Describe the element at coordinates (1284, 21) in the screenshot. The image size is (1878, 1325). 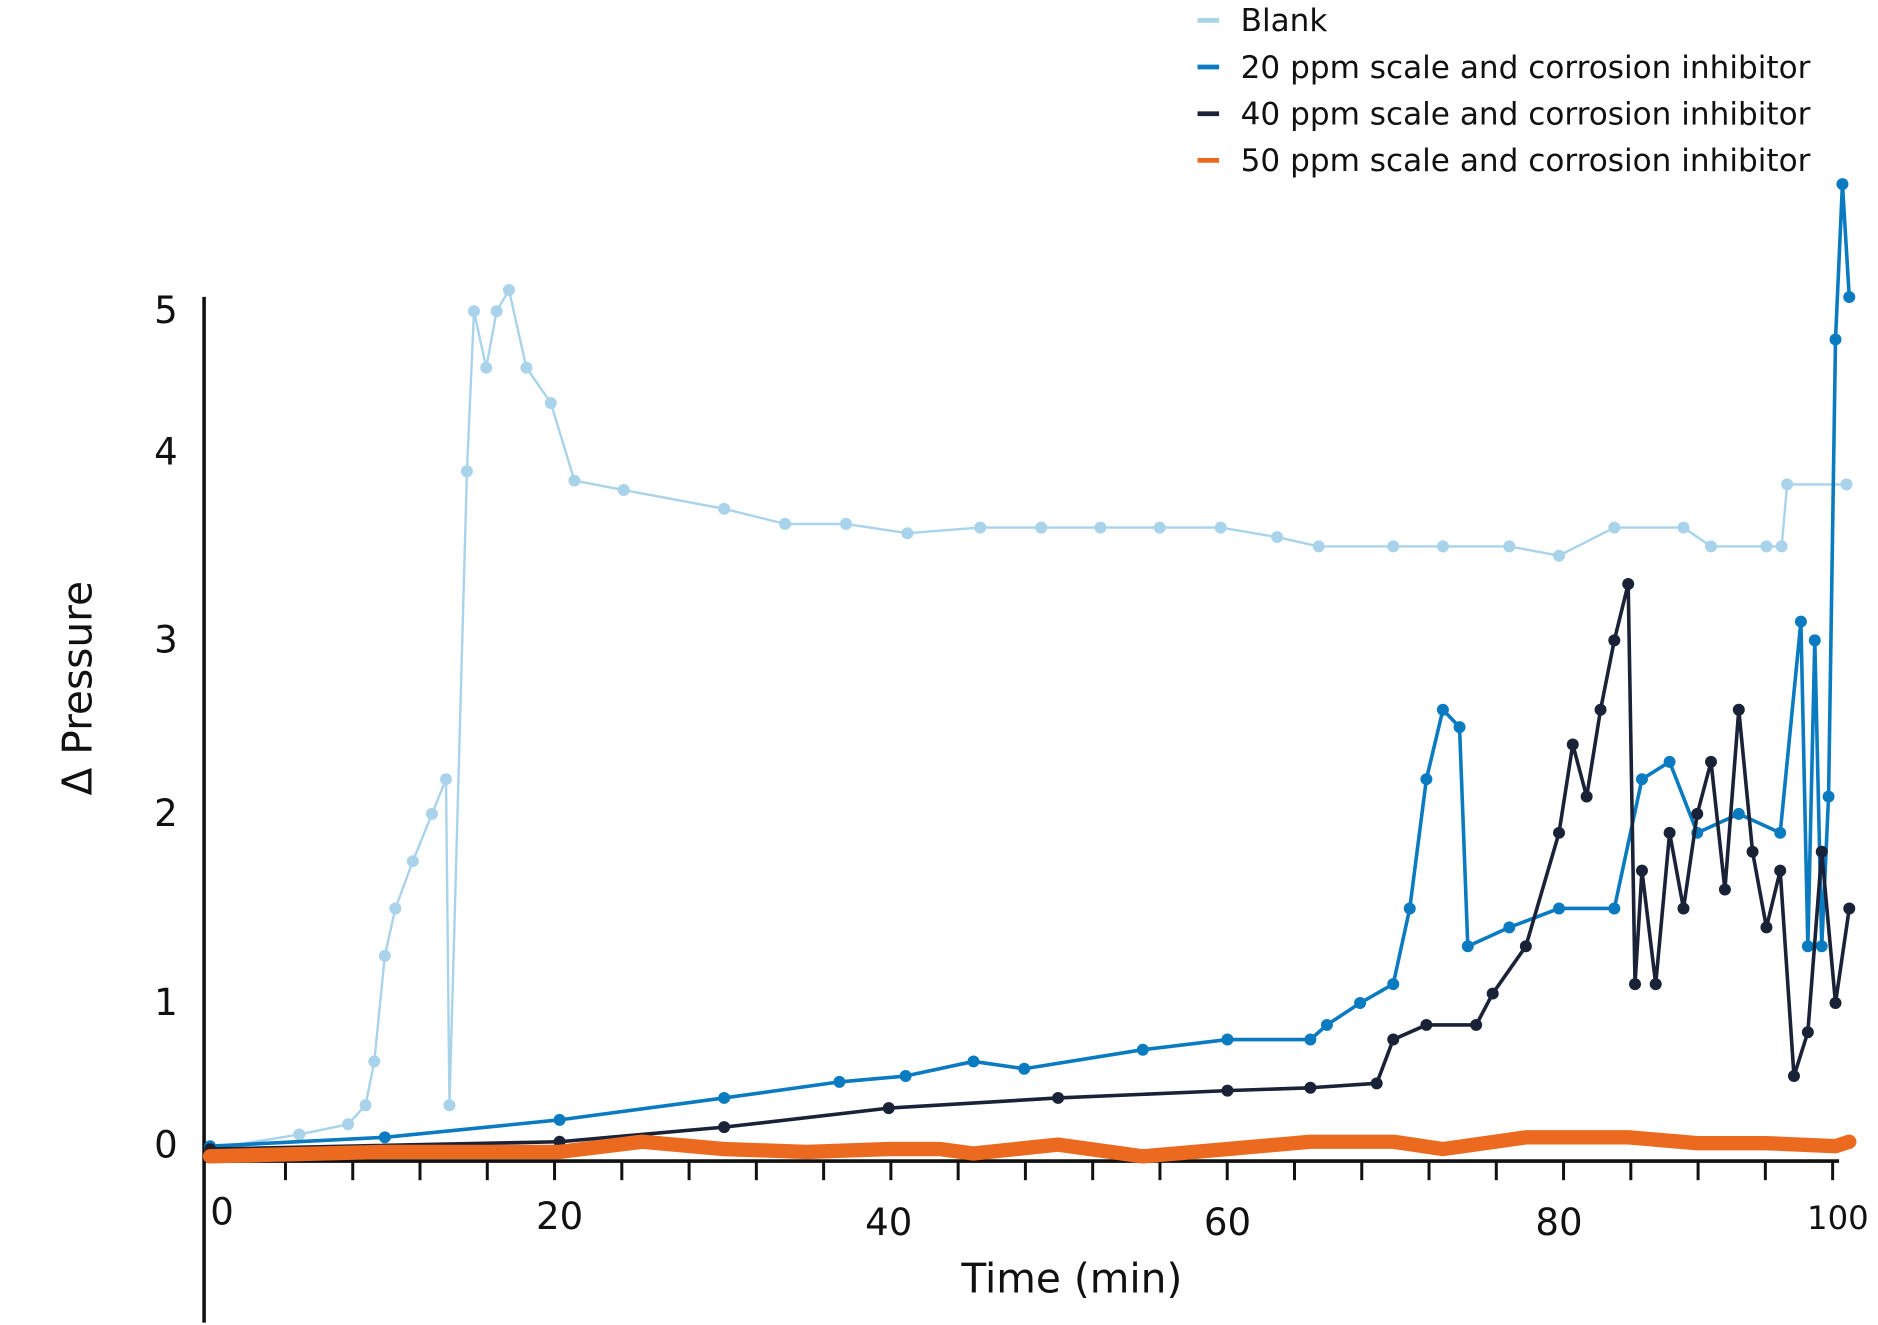
I see `legend-label: Blank` at that location.